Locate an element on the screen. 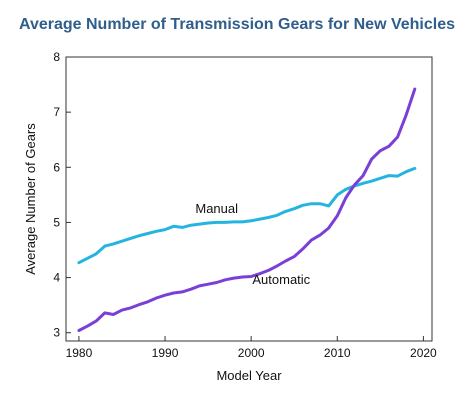  y-tick-label: 6 is located at coordinates (56, 167).